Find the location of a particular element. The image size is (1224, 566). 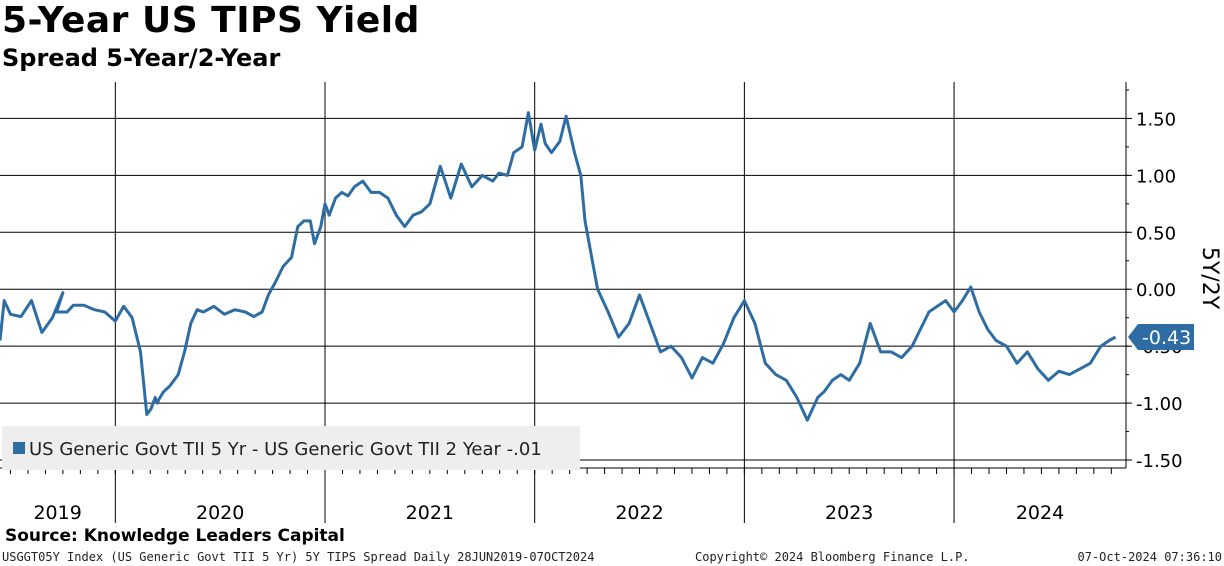

y-axis: 1.501.000.500.00-0.50-1.00-1.50 is located at coordinates (1154, 277).